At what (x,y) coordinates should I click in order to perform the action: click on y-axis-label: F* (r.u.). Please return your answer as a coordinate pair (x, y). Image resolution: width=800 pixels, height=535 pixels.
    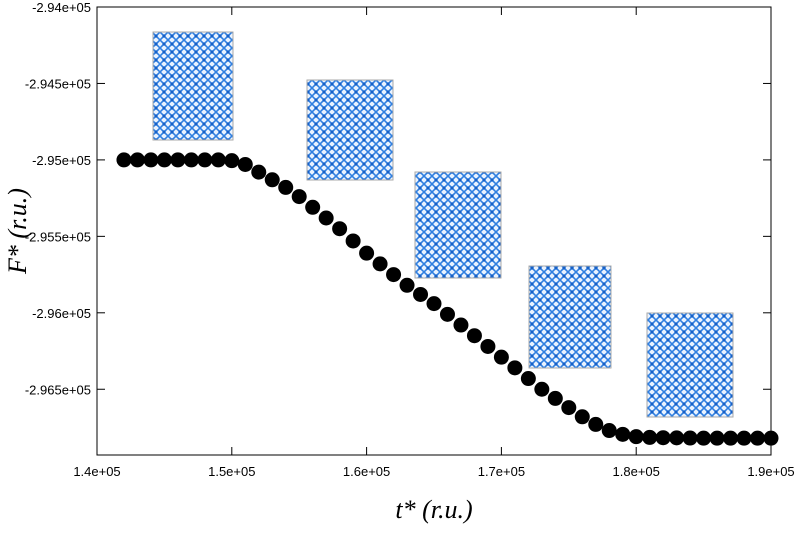
    Looking at the image, I should click on (17, 231).